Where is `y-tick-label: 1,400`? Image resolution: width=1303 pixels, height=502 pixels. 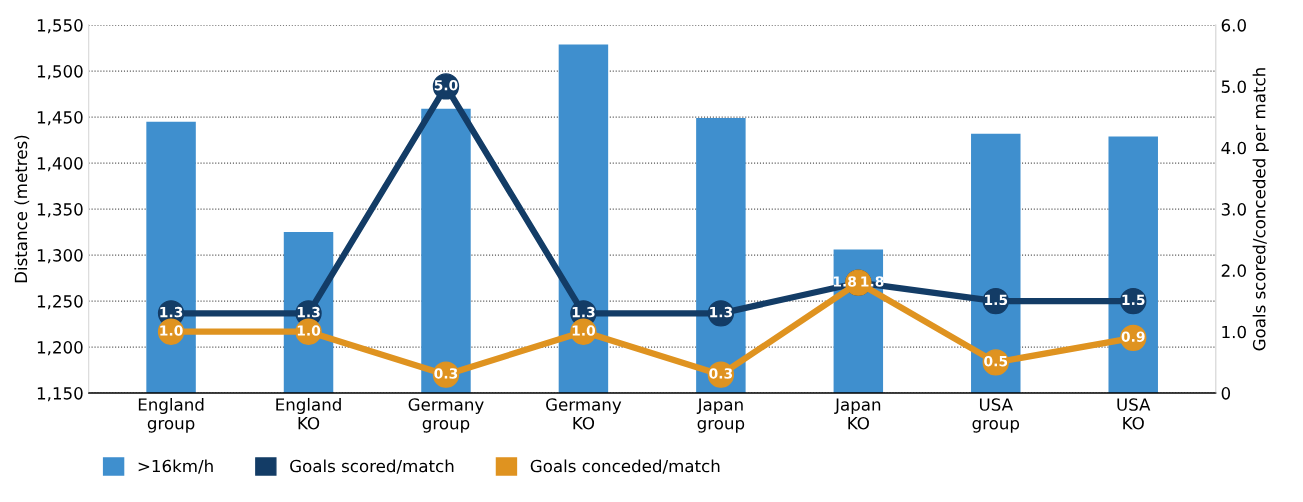
y-tick-label: 1,400 is located at coordinates (60, 164).